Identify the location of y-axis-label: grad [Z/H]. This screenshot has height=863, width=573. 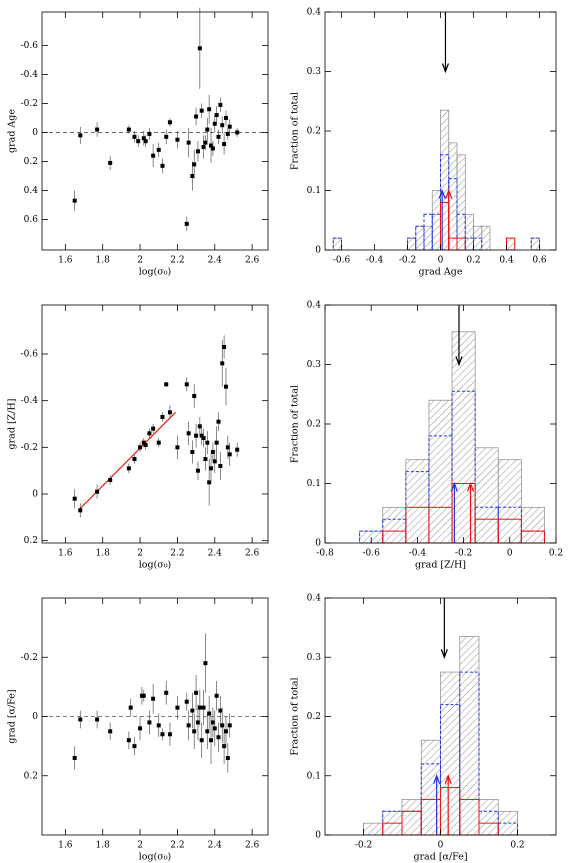
(12, 424).